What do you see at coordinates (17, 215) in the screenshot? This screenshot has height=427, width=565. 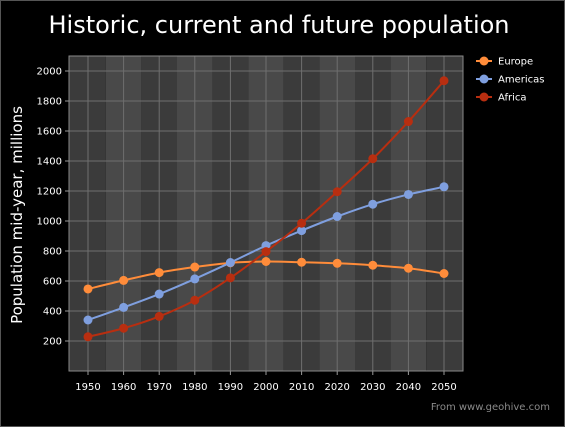 I see `y-axis-label: Population mid-year, millions` at bounding box center [17, 215].